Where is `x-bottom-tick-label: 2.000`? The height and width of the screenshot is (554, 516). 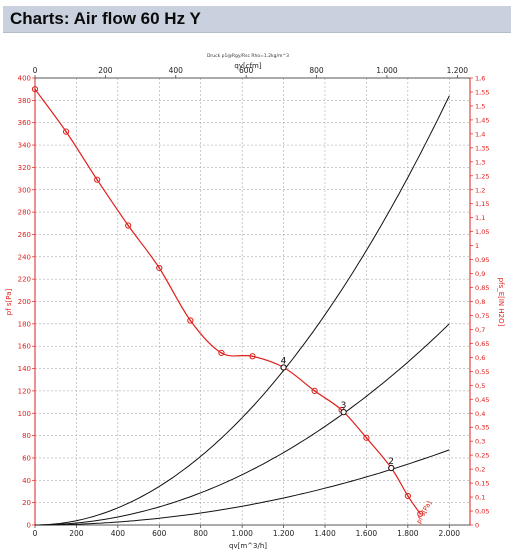 x-bottom-tick-label: 2.000 is located at coordinates (450, 533).